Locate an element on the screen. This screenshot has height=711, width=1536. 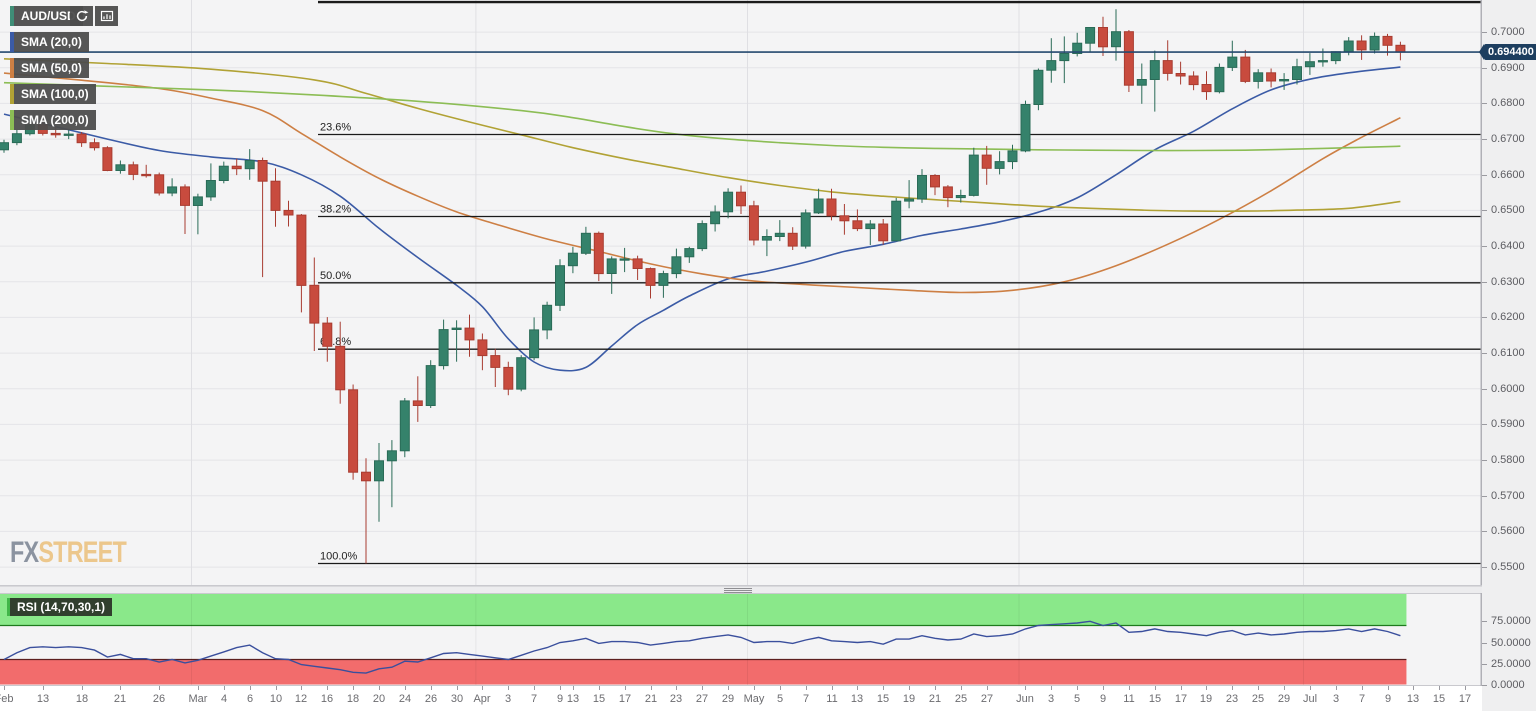
price-axis-label: 0.6700 is located at coordinates (1508, 139).